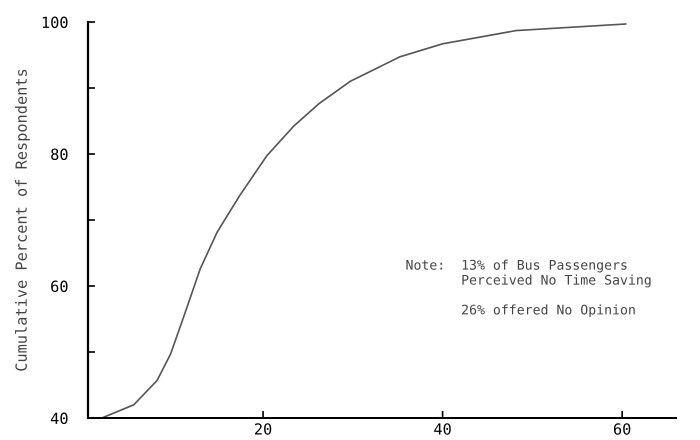 The height and width of the screenshot is (440, 700). Describe the element at coordinates (59, 418) in the screenshot. I see `y-tick-label: 40` at that location.